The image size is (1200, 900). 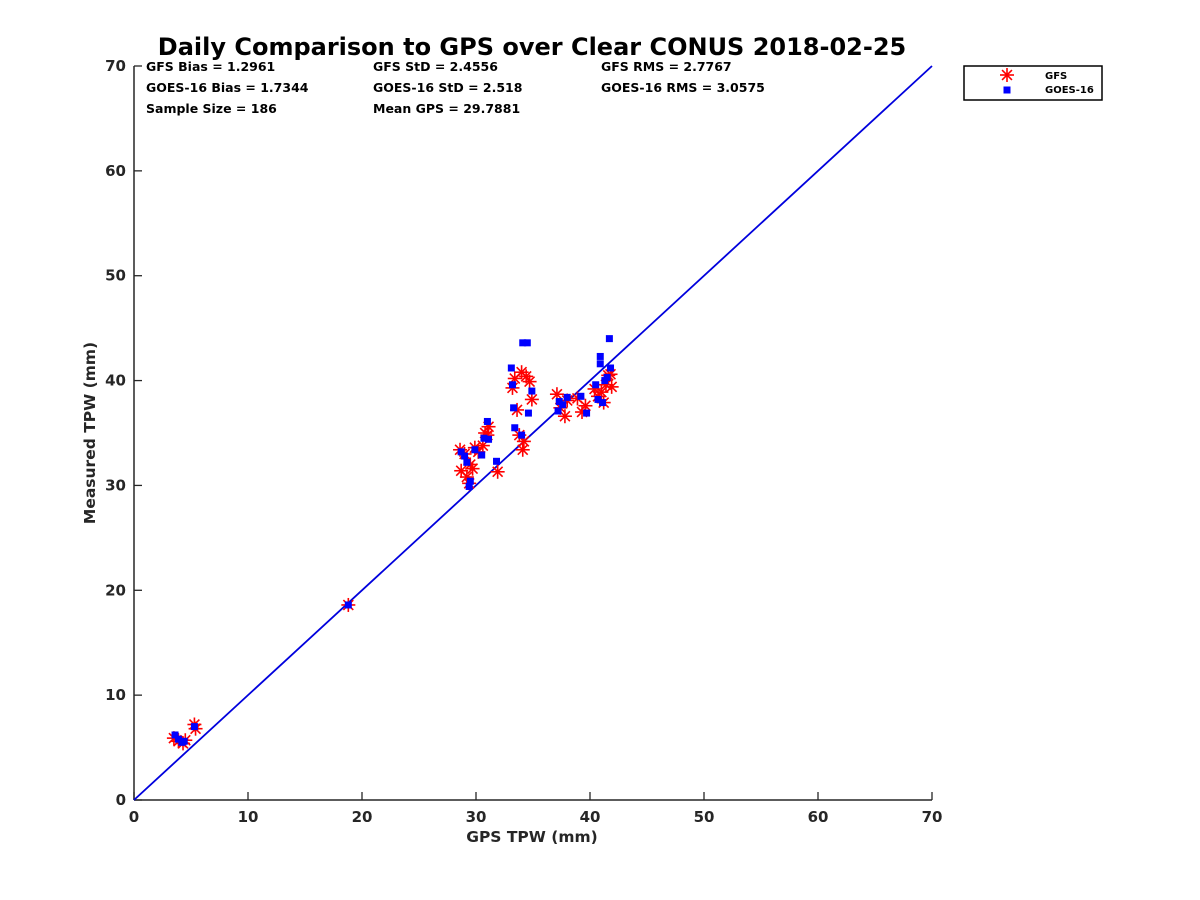 What do you see at coordinates (115, 590) in the screenshot?
I see `y-tick-label: 20` at bounding box center [115, 590].